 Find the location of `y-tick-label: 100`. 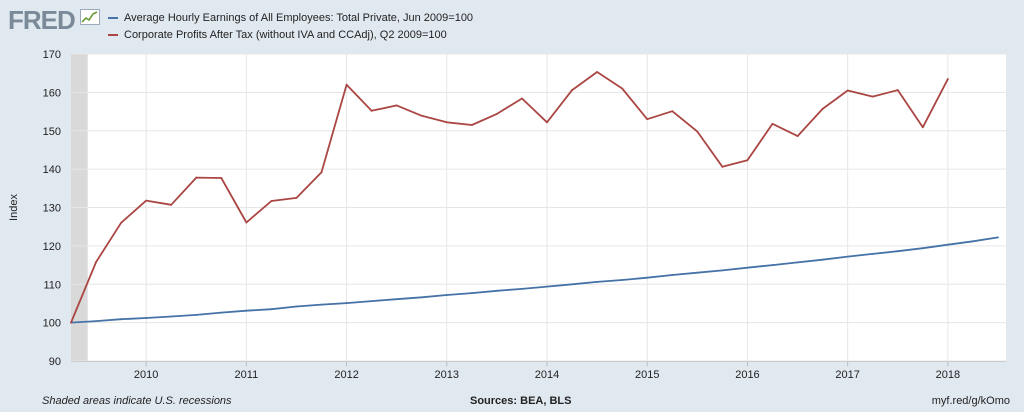

y-tick-label: 100 is located at coordinates (52, 324).